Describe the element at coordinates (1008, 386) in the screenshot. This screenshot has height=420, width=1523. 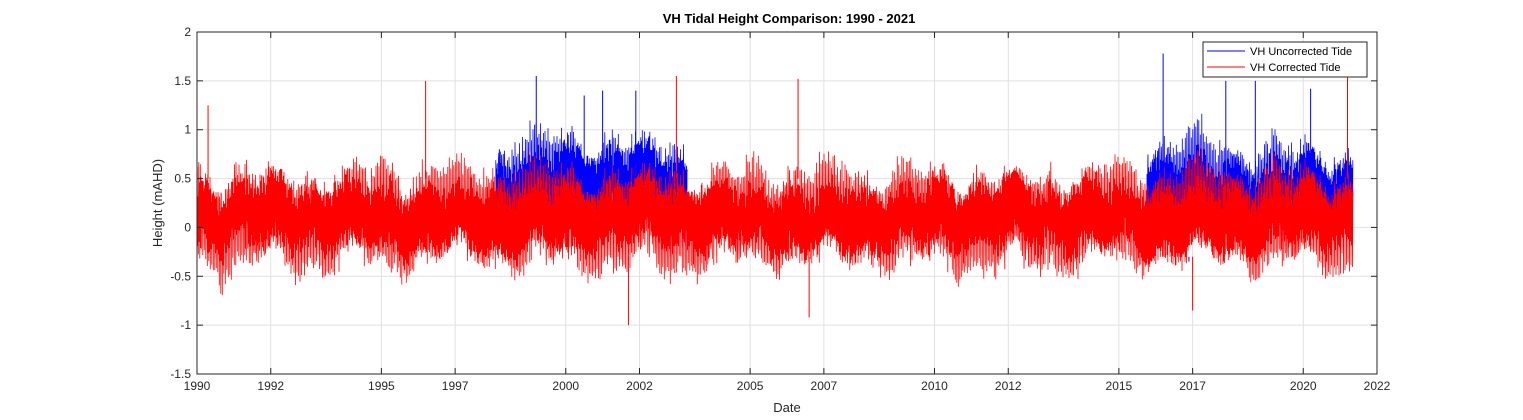
I see `x-tick-label: 2012` at that location.